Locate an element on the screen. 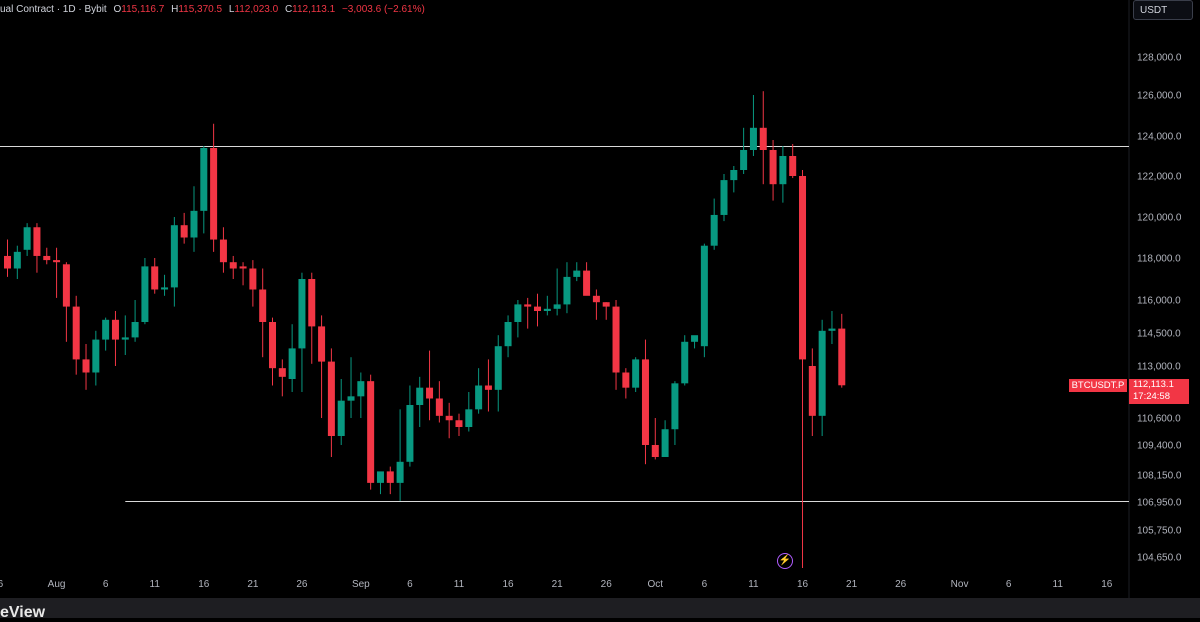  y-tick-label: 110,600.0 is located at coordinates (1159, 419).